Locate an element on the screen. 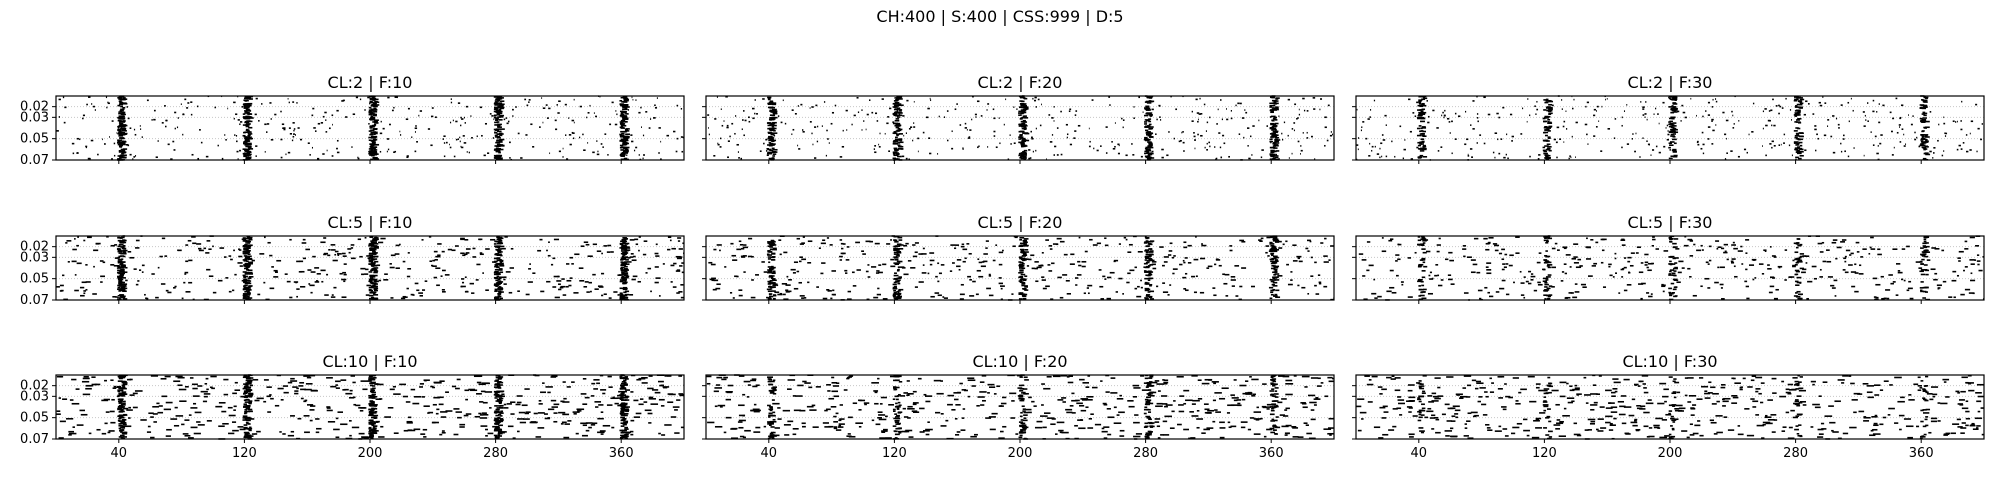 This screenshot has width=2000, height=500. figure-suptitle: CH:400 | S:400 | CSS:999 | D:5 is located at coordinates (1000, 16).